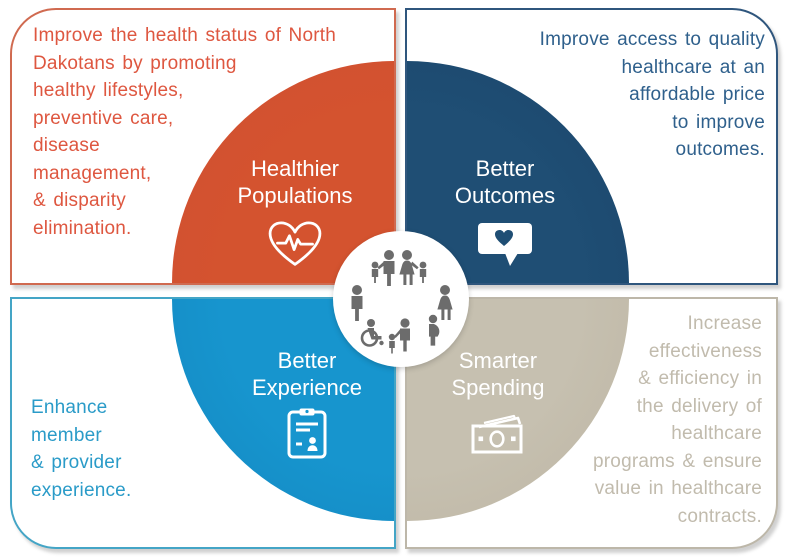 This screenshot has height=560, width=800. Describe the element at coordinates (372, 333) in the screenshot. I see `wheelchair-figure` at that location.